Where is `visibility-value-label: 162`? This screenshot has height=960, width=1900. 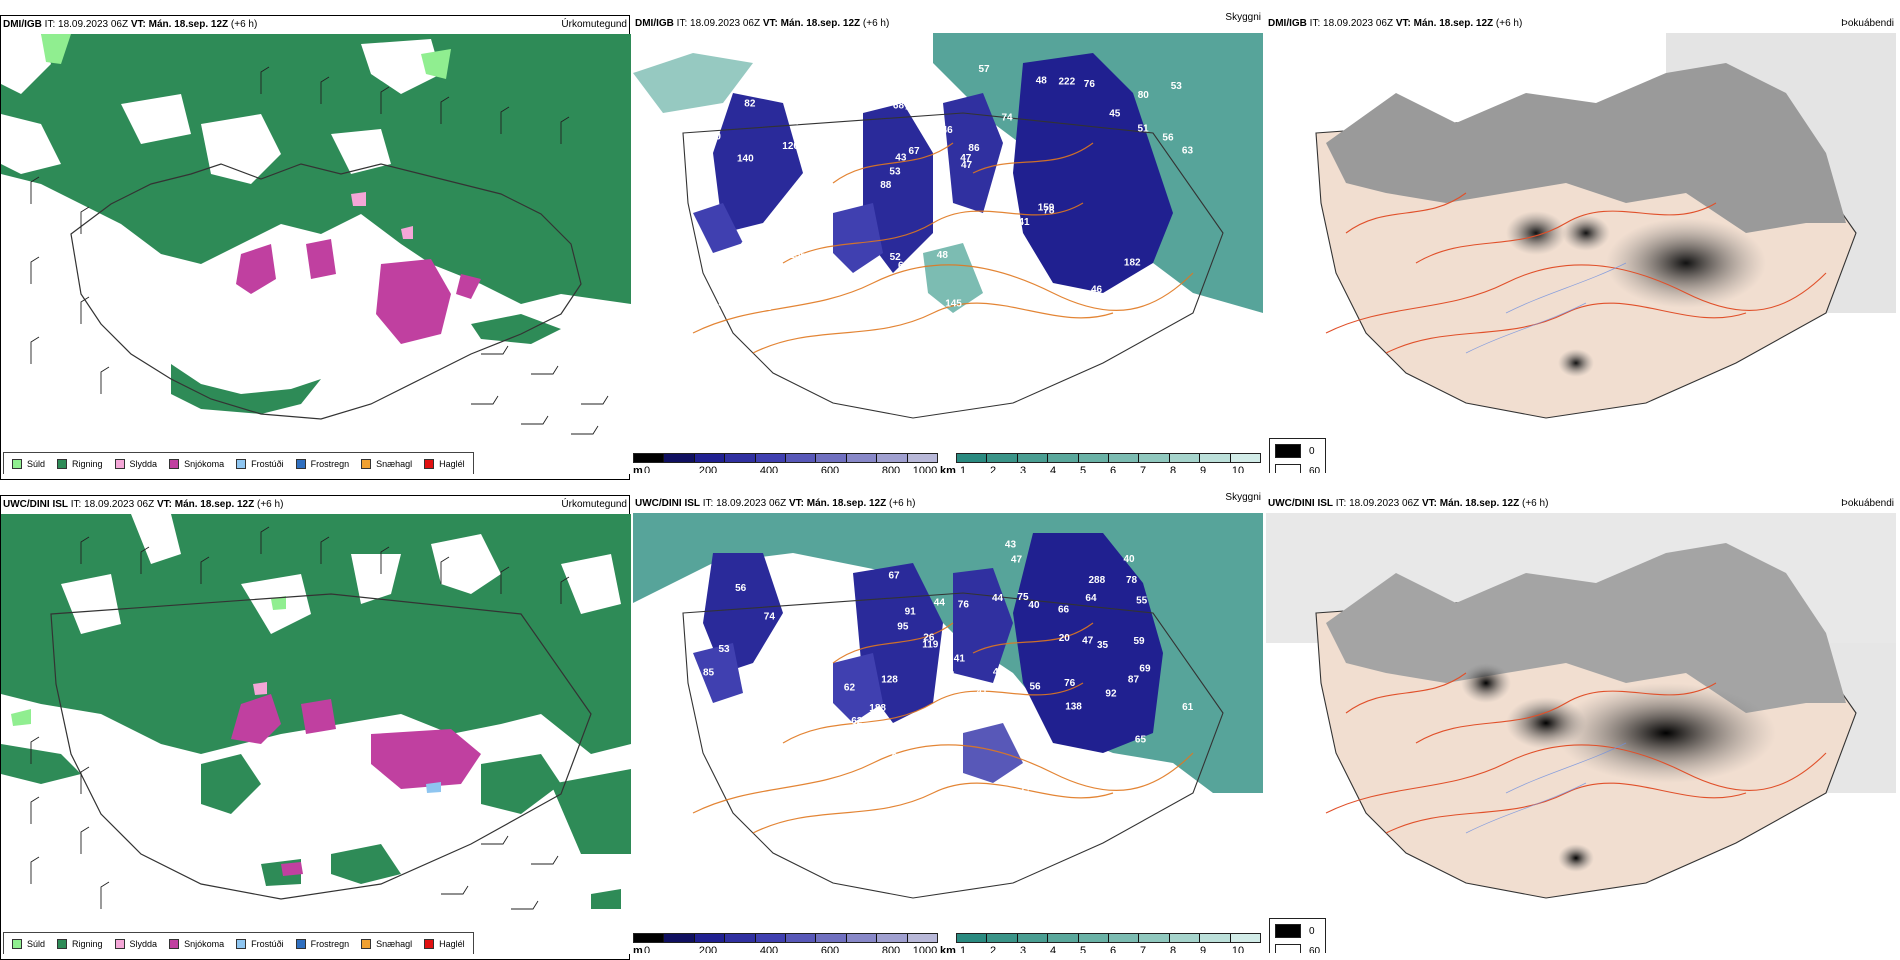 visibility-value-label: 162 is located at coordinates (802, 269).